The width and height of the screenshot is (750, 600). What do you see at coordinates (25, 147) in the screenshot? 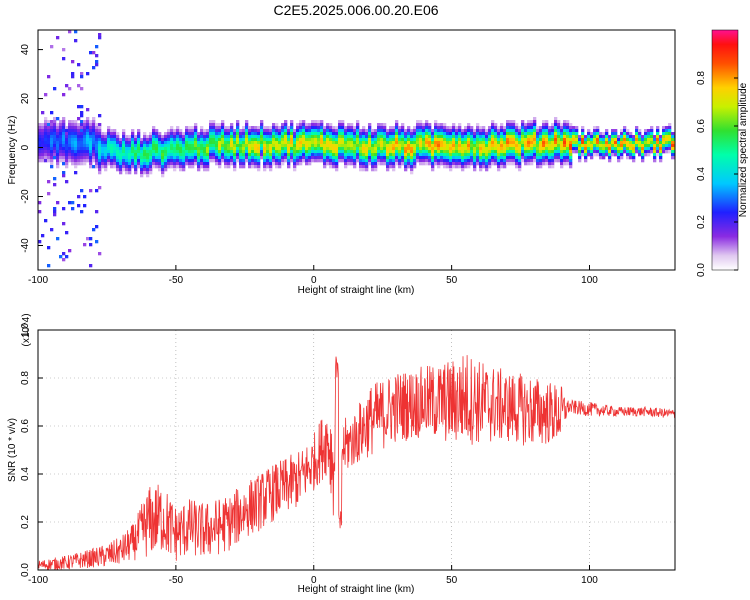
I see `y-tick-label: 0` at bounding box center [25, 147].